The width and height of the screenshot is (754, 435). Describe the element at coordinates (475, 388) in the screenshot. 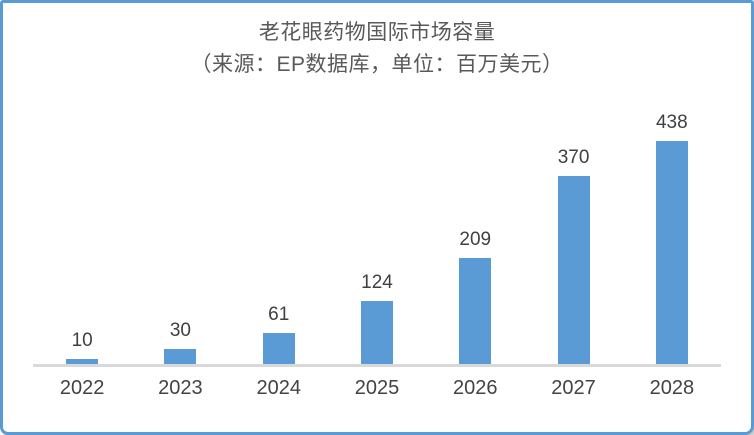

I see `x-axis-tick-label: 2026` at that location.